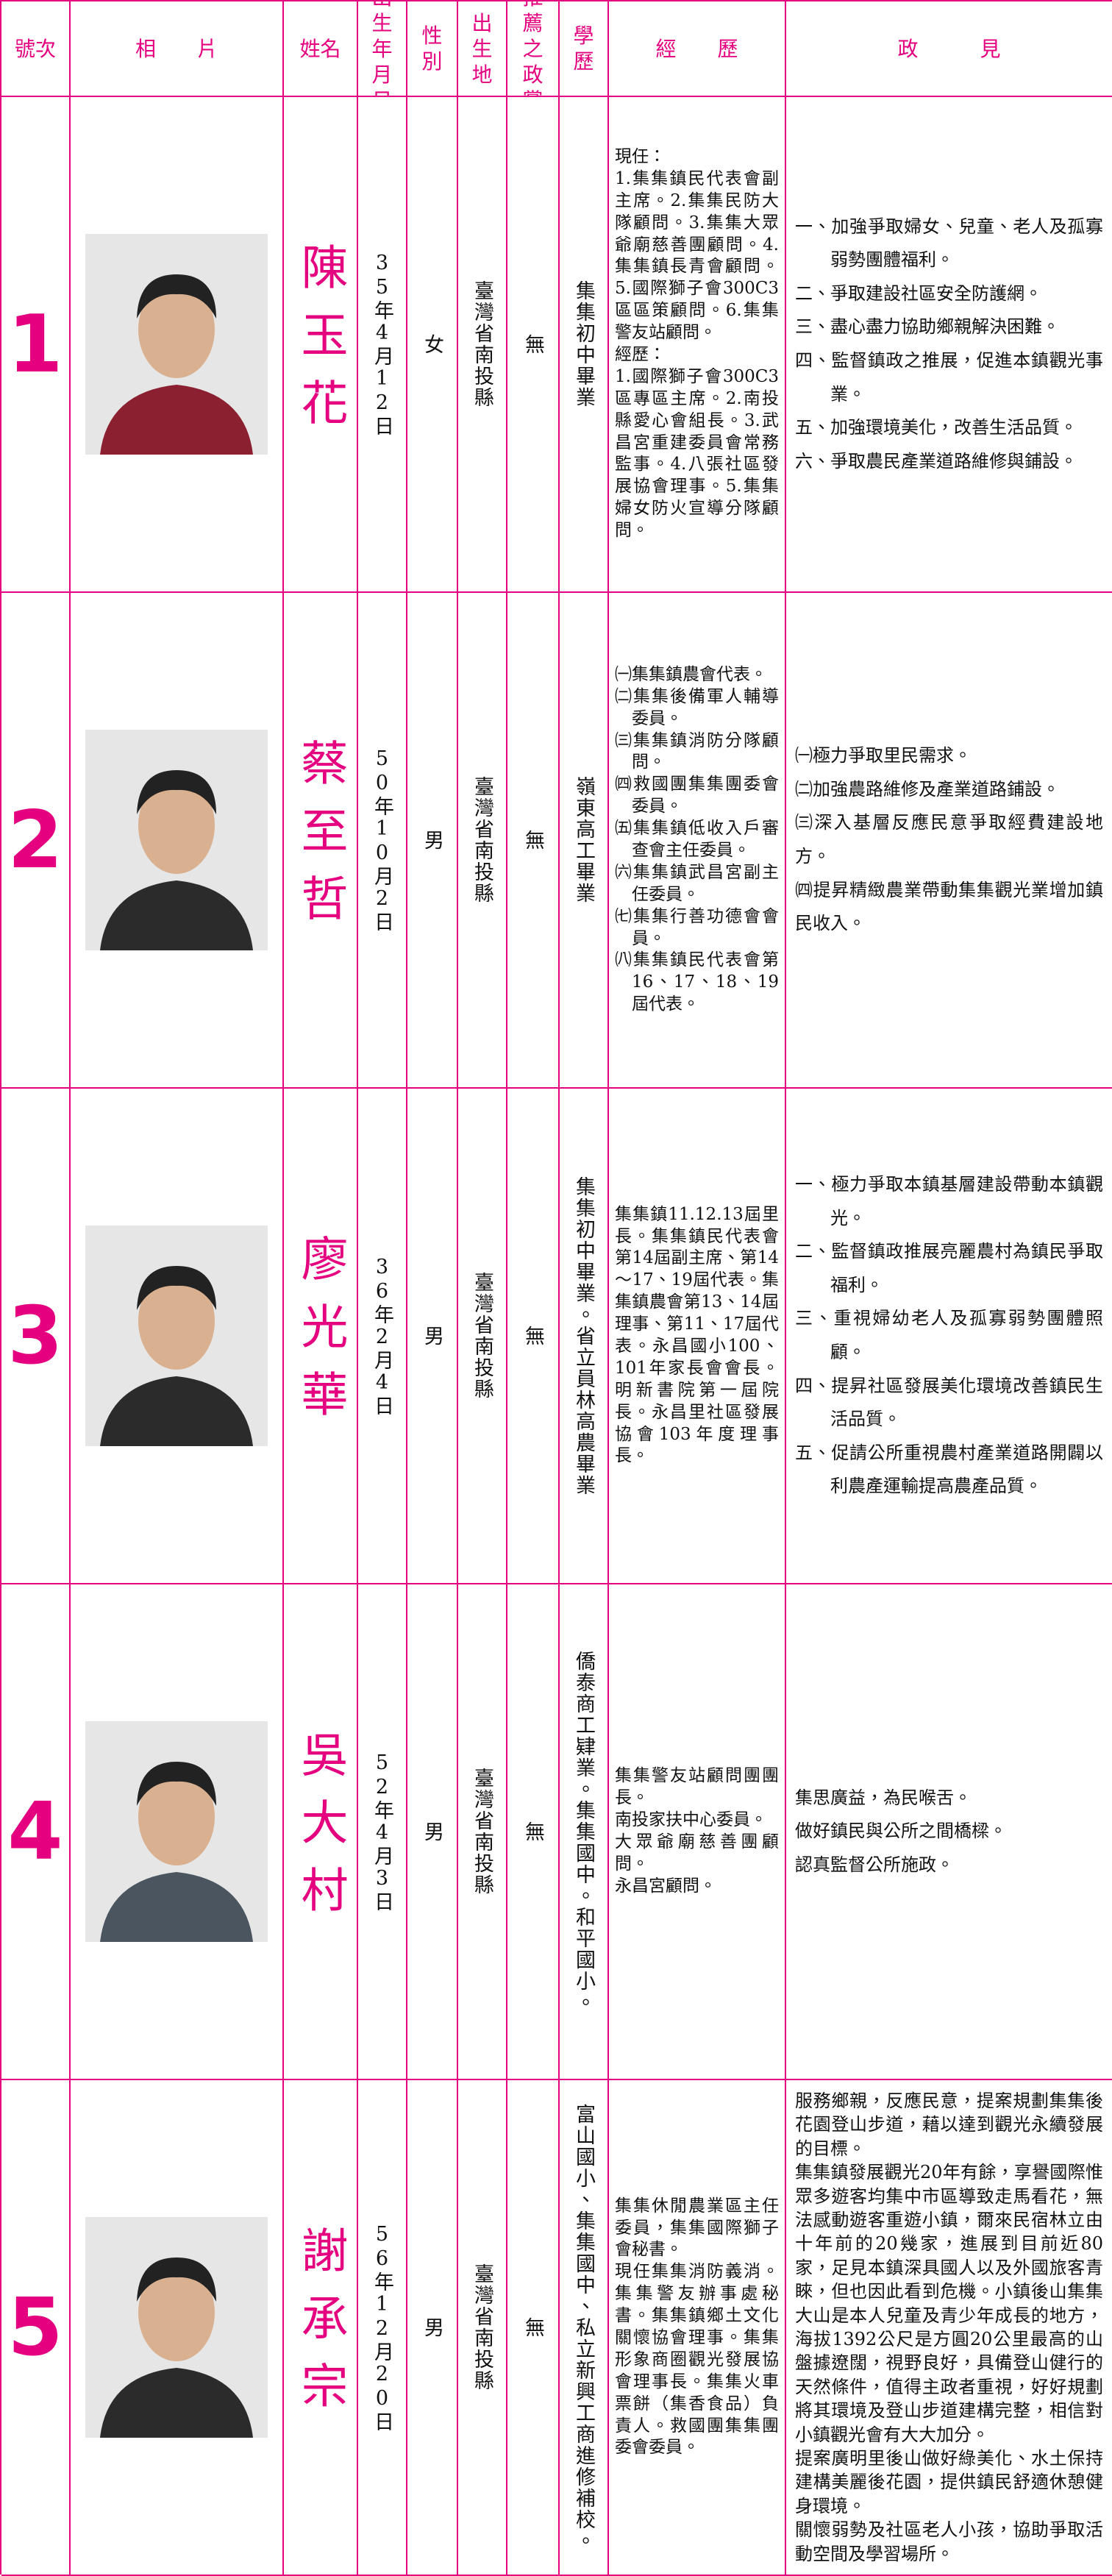 Image resolution: width=1112 pixels, height=2576 pixels. I want to click on candidate-number: 5, so click(36, 2328).